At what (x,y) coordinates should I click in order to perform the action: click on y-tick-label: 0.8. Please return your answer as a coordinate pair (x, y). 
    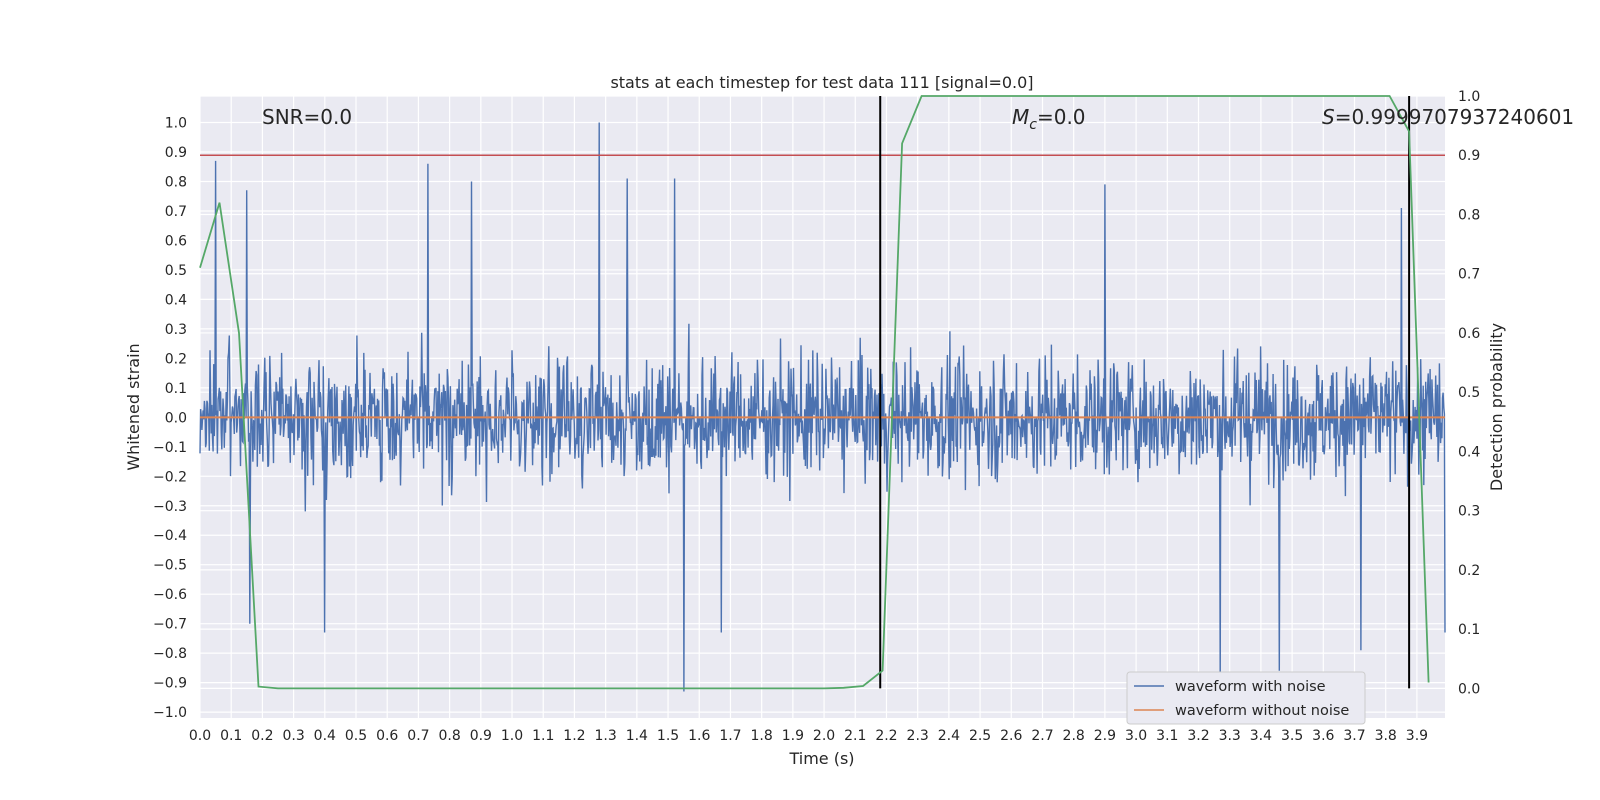
    Looking at the image, I should click on (176, 182).